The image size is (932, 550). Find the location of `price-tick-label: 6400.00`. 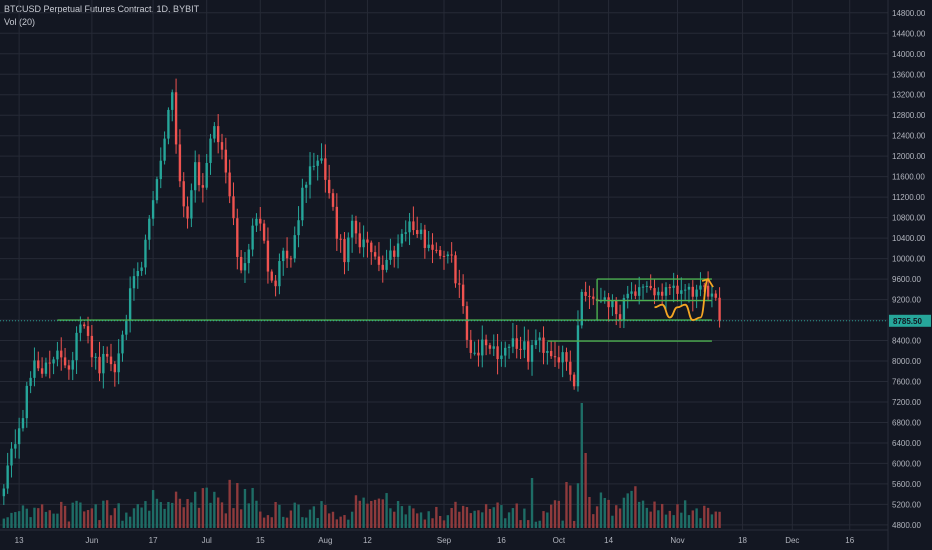

price-tick-label: 6400.00 is located at coordinates (906, 443).